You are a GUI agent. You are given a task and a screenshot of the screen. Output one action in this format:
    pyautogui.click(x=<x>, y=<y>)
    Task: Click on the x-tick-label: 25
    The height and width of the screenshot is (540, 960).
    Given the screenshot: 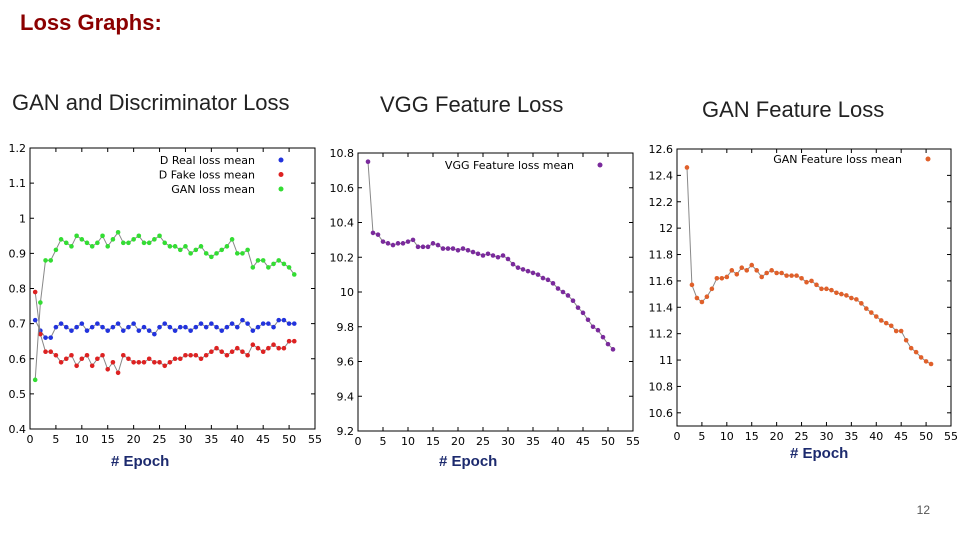 What is the action you would take?
    pyautogui.click(x=802, y=435)
    